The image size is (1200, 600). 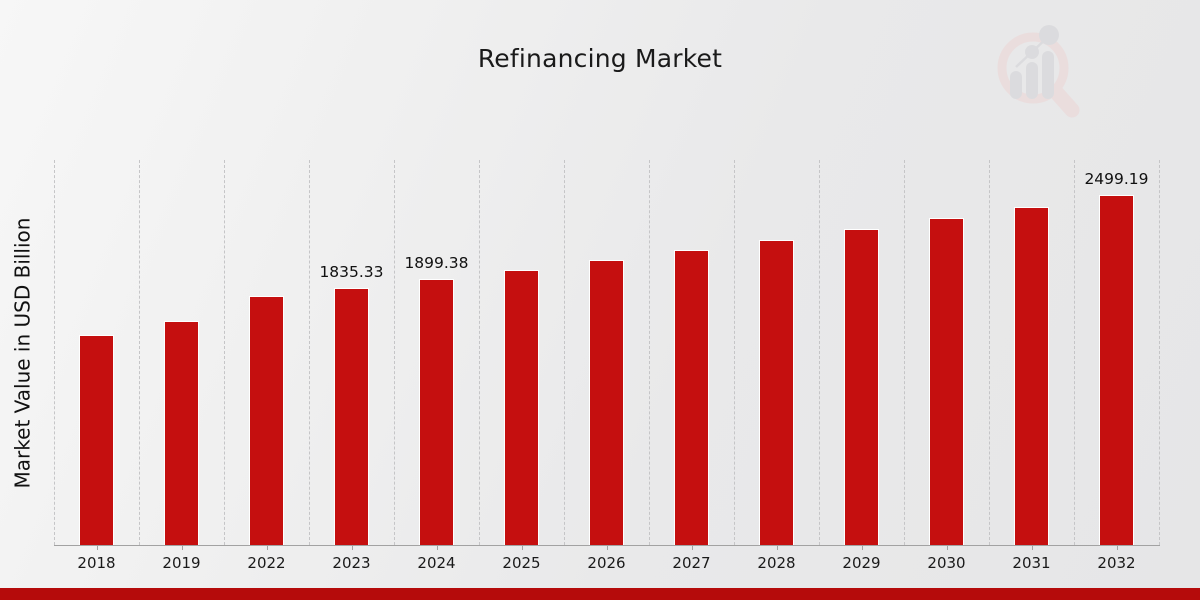 What do you see at coordinates (436, 263) in the screenshot?
I see `bar-value-label-2024: 1899.38` at bounding box center [436, 263].